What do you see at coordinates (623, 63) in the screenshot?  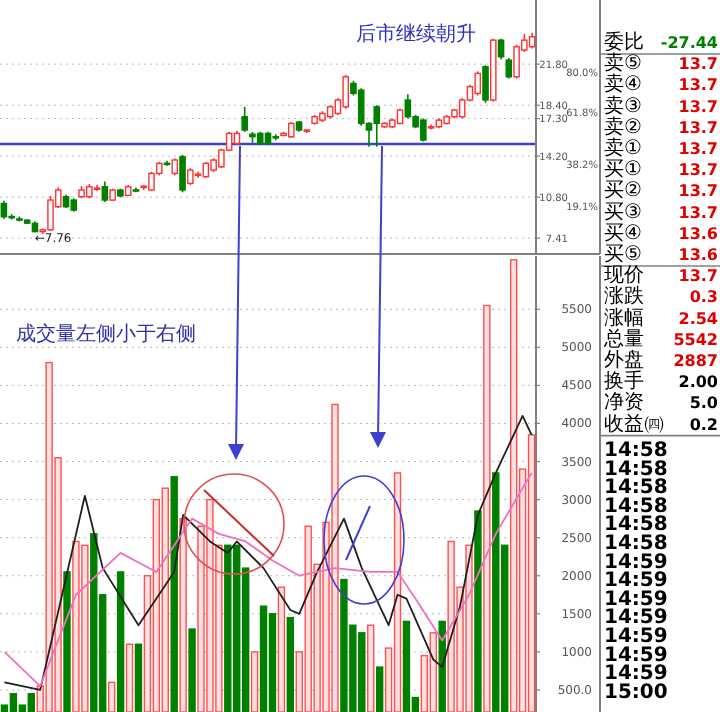 I see `category-label: 卖⑤` at bounding box center [623, 63].